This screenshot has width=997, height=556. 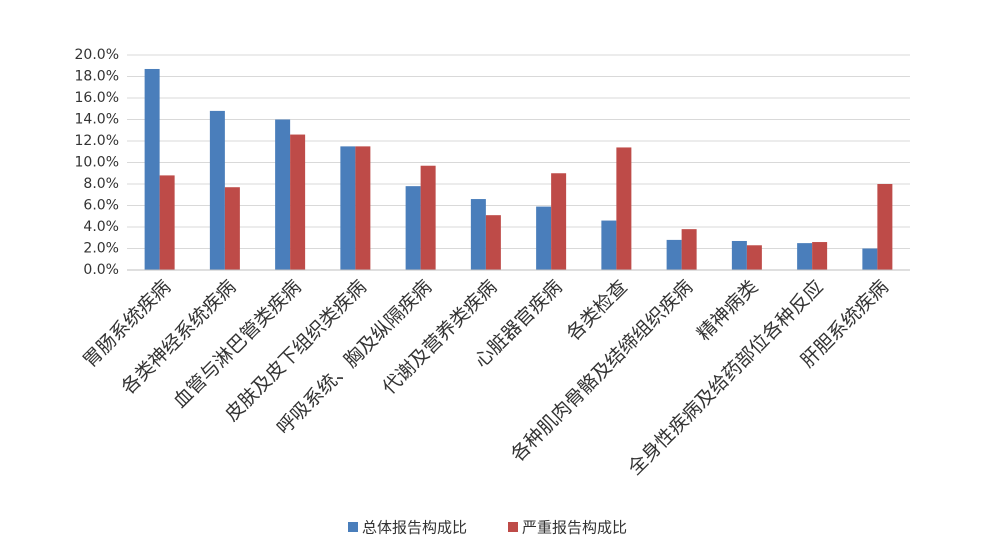 I want to click on y-tick-label: 14.0%, so click(x=97, y=120).